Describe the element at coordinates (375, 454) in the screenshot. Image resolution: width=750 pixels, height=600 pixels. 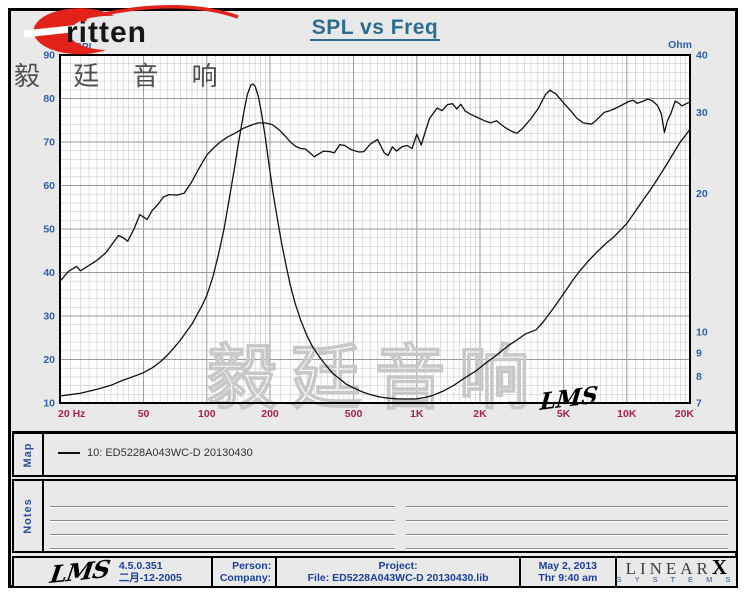
I see `map-panel: Map 10: ED5228A043WC-D 20130430` at that location.